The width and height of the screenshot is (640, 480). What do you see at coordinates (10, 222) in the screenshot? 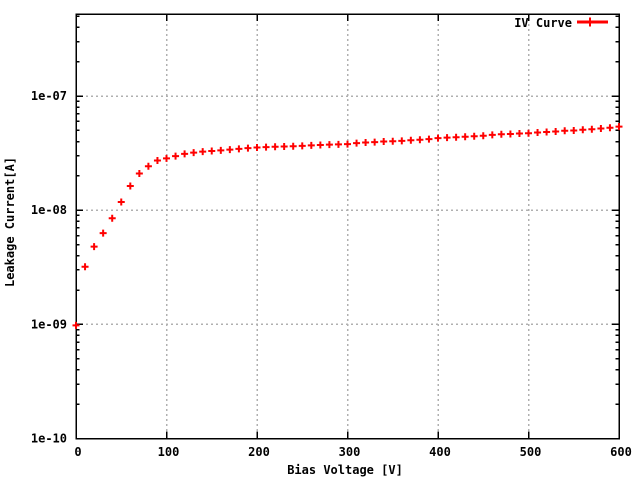
I see `y-axis-title: Leakage Current[A]` at bounding box center [10, 222].